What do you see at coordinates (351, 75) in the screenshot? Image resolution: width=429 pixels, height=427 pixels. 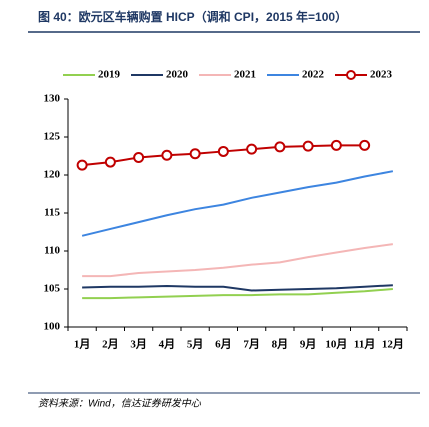 I see `legend-marker` at bounding box center [351, 75].